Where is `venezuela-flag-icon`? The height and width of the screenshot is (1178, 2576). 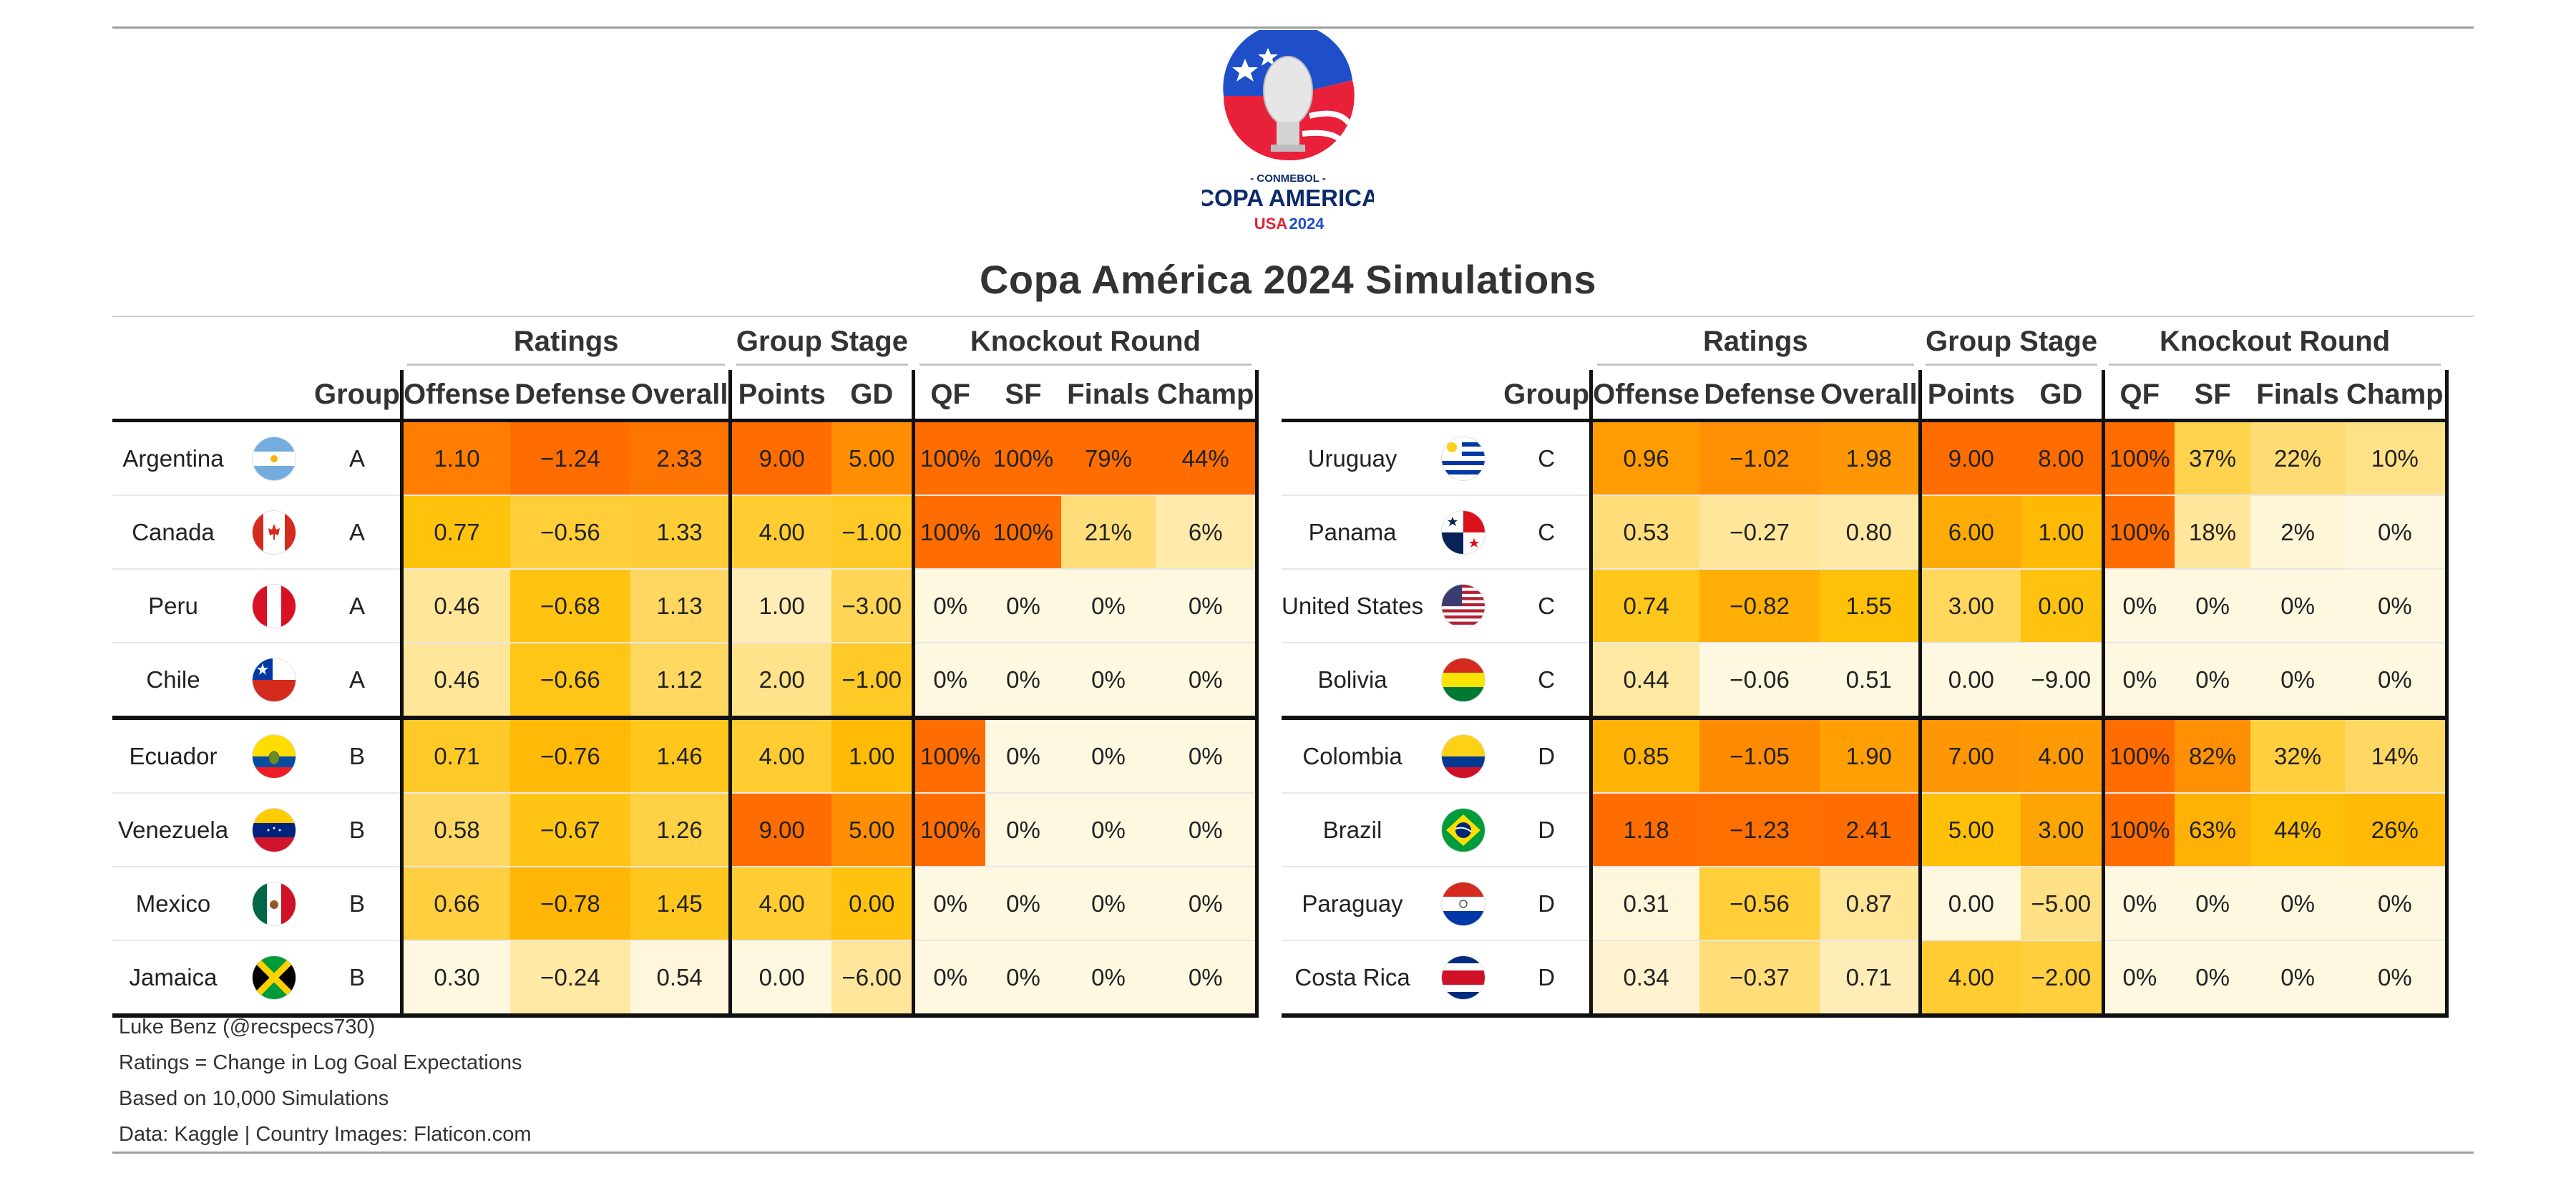 venezuela-flag-icon is located at coordinates (274, 830).